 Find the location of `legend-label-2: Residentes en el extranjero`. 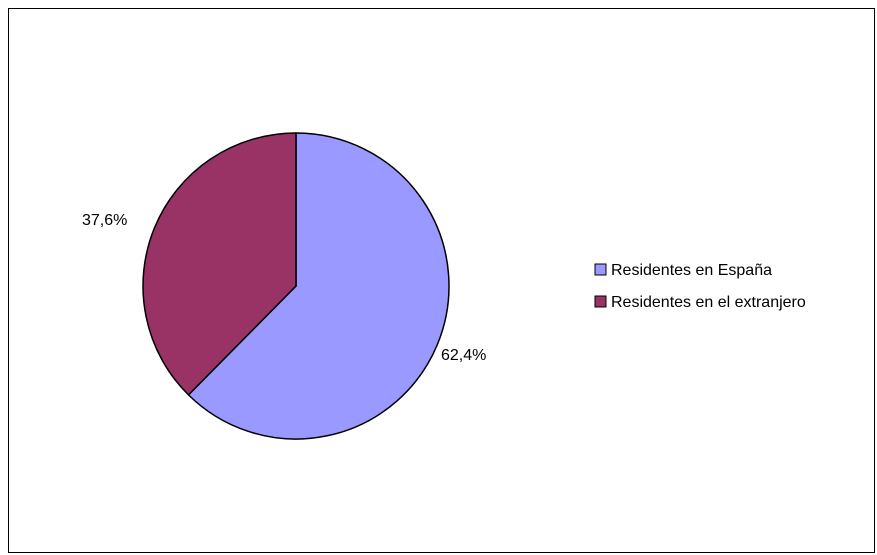

legend-label-2: Residentes en el extranjero is located at coordinates (708, 302).